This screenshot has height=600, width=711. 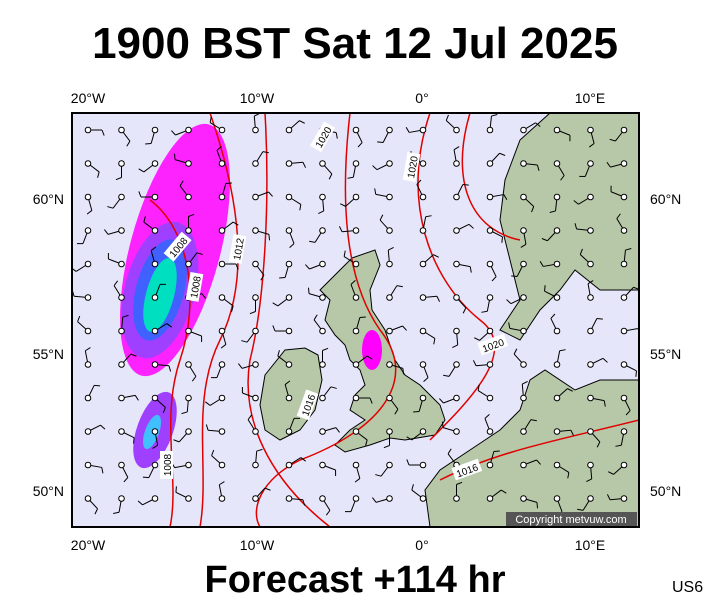 I want to click on lat-label: 60°N, so click(x=665, y=199).